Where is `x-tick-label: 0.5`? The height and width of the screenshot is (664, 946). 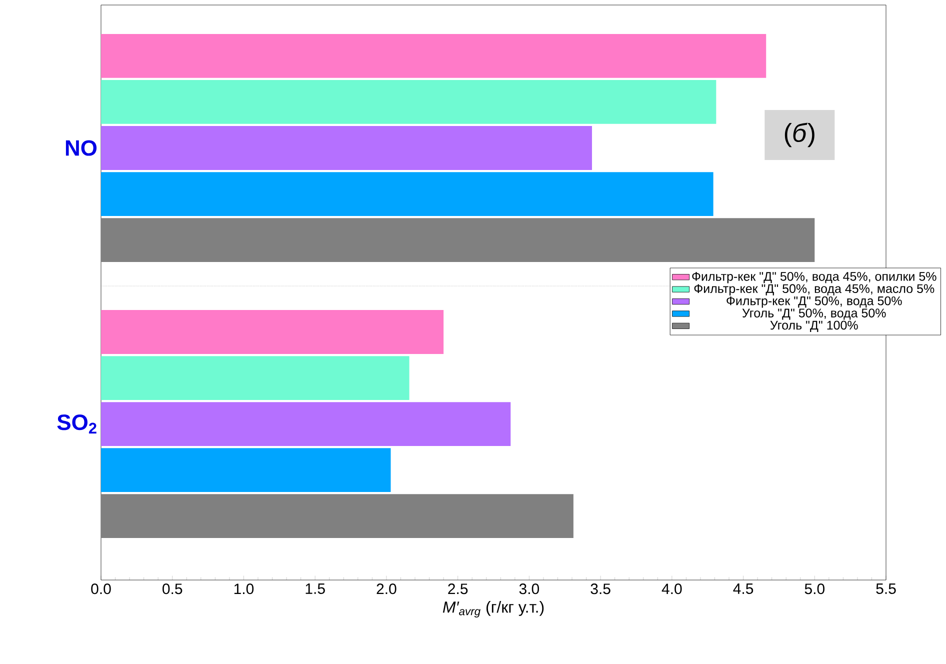
x-tick-label: 0.5 is located at coordinates (172, 589).